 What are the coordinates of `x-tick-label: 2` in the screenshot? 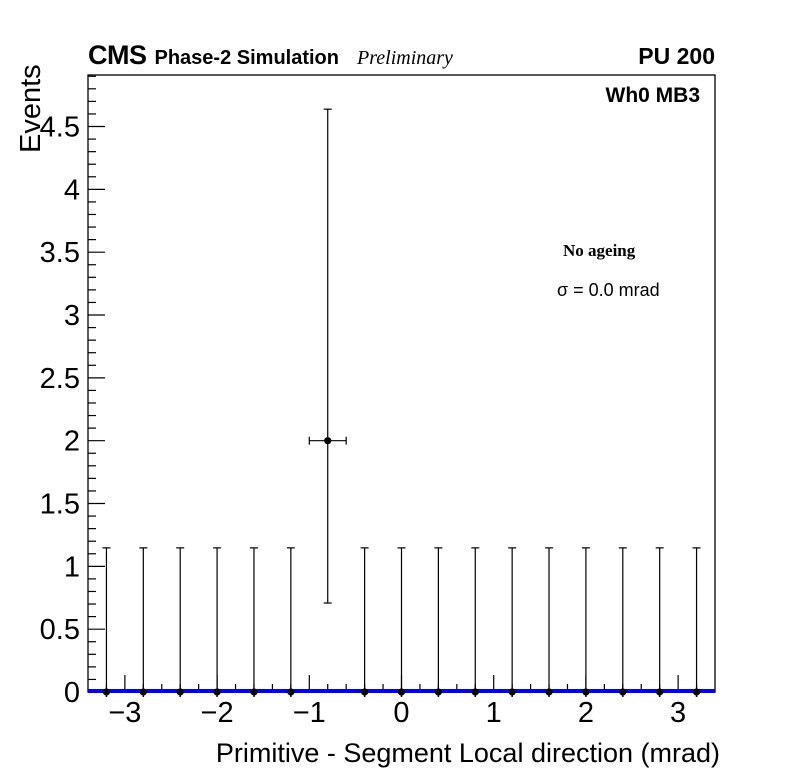 It's located at (586, 713).